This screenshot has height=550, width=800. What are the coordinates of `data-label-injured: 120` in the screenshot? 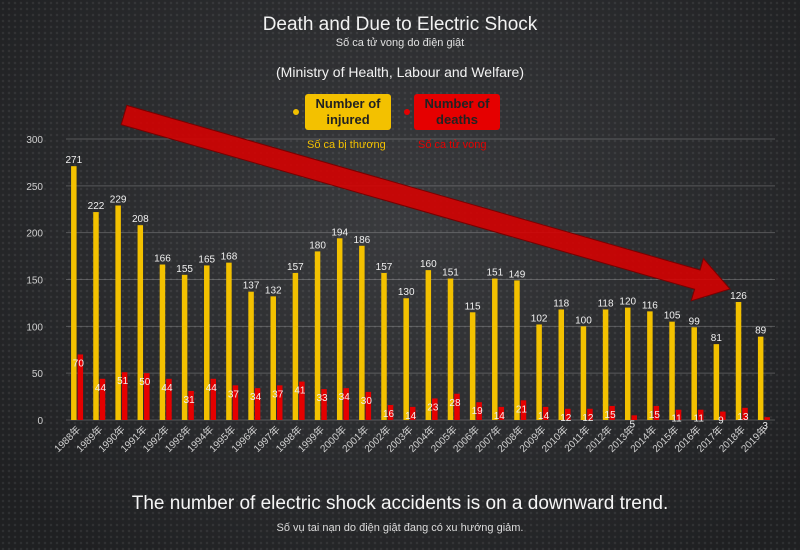 It's located at (627, 302).